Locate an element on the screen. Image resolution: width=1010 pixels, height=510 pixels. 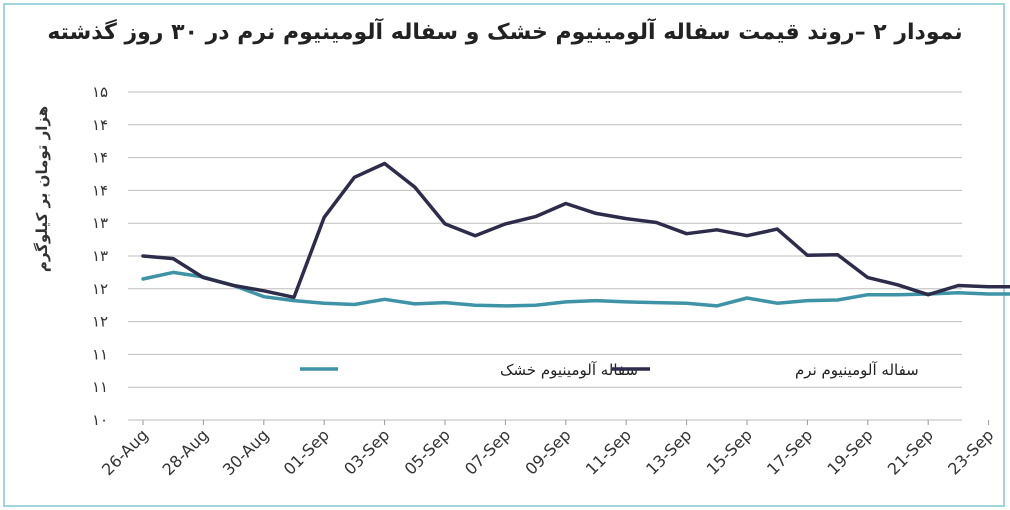
x-tick-label: 19-Sep is located at coordinates (849, 451).